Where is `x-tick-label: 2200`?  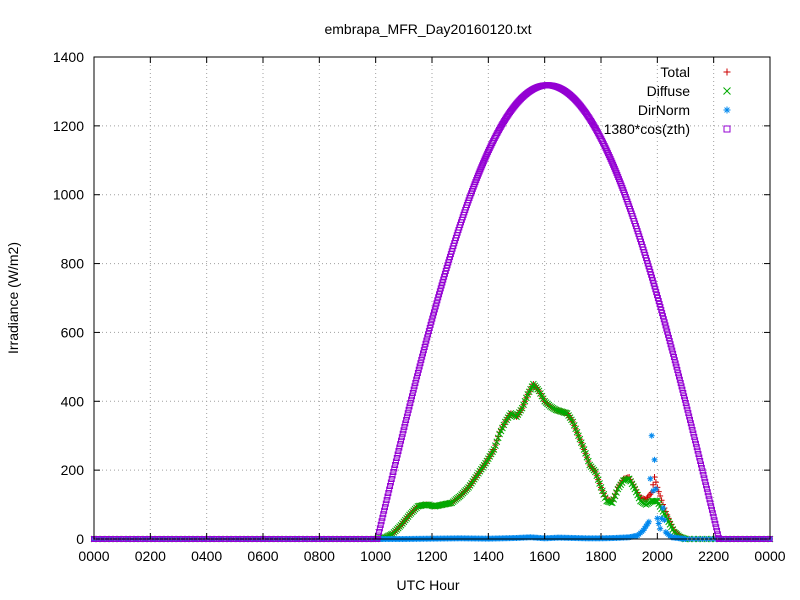
x-tick-label: 2200 is located at coordinates (713, 556).